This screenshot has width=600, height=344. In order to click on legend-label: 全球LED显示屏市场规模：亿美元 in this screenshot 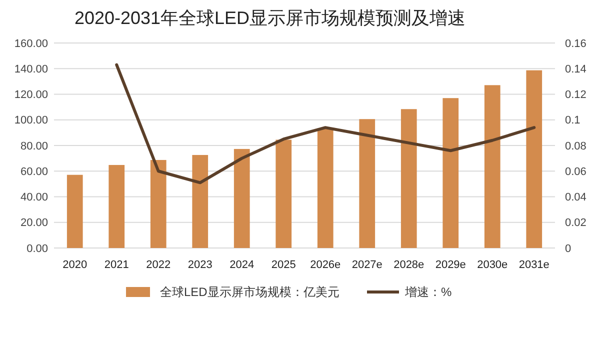, I will do `click(250, 292)`.